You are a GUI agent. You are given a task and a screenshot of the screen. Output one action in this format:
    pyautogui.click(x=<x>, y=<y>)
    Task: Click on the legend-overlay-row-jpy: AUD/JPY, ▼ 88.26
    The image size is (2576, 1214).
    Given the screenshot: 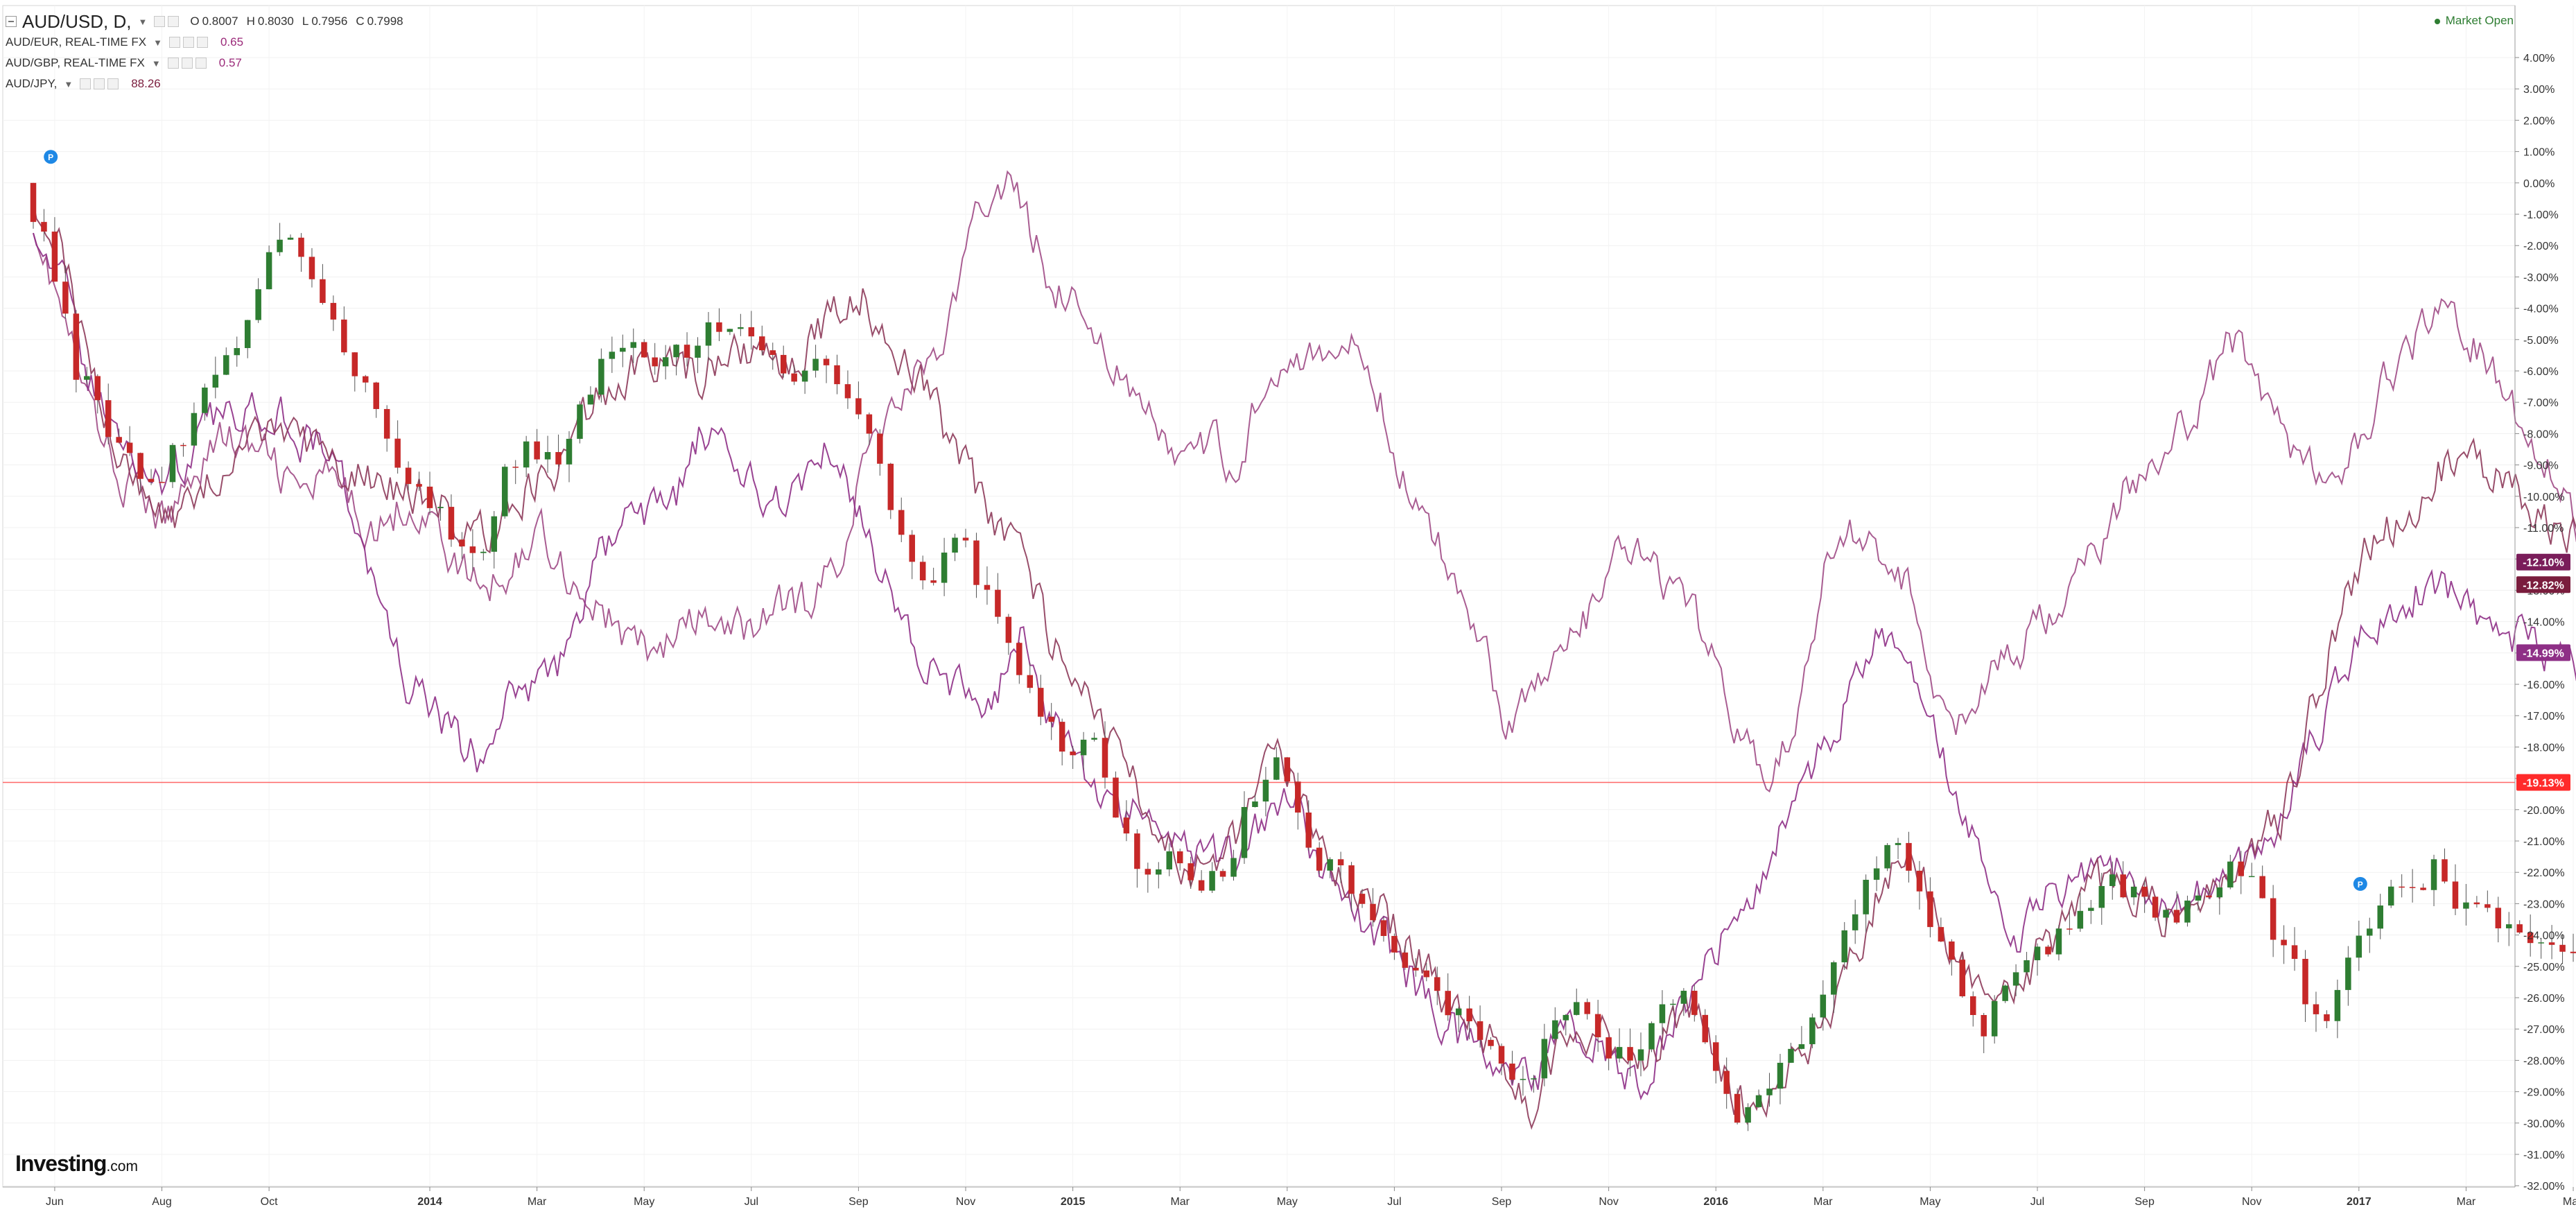 What is the action you would take?
    pyautogui.click(x=209, y=83)
    